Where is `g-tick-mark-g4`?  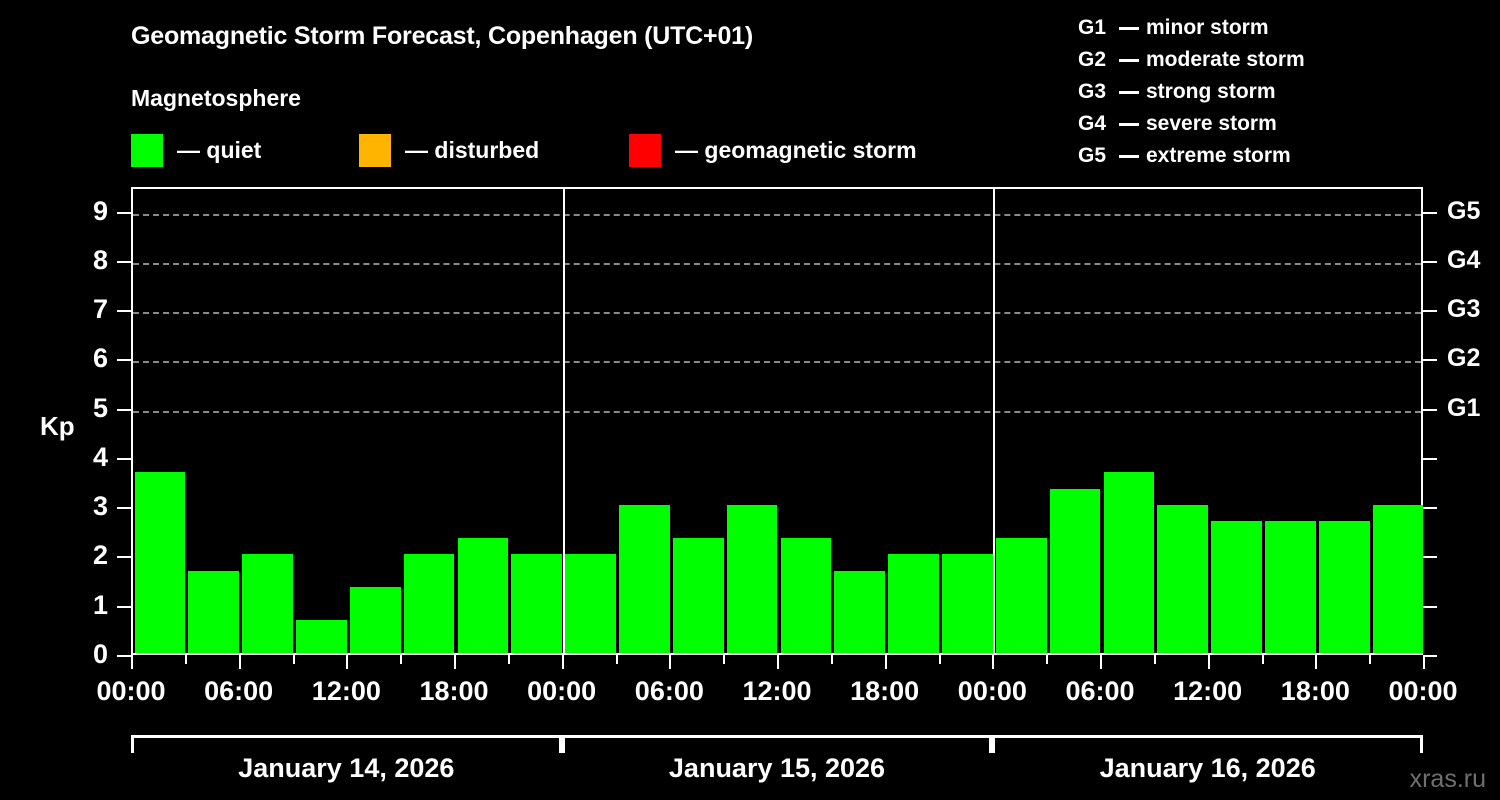 g-tick-mark-g4 is located at coordinates (1430, 261).